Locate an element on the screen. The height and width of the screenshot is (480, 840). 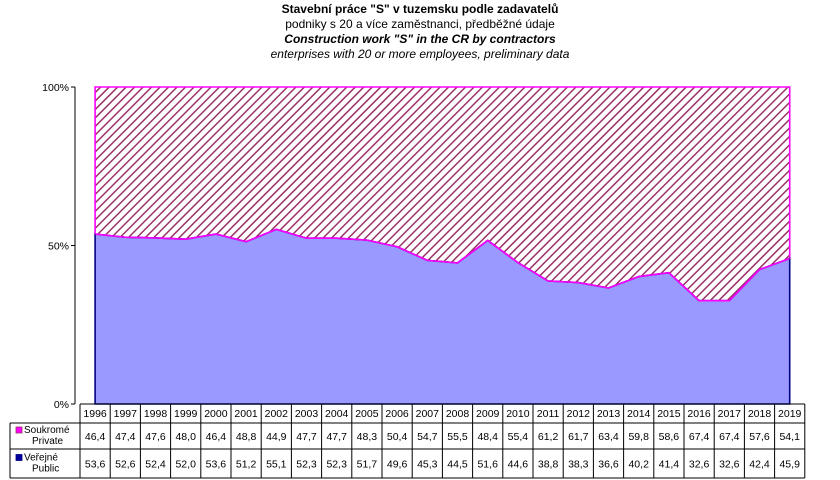
public-data-label: 41,4 is located at coordinates (669, 465).